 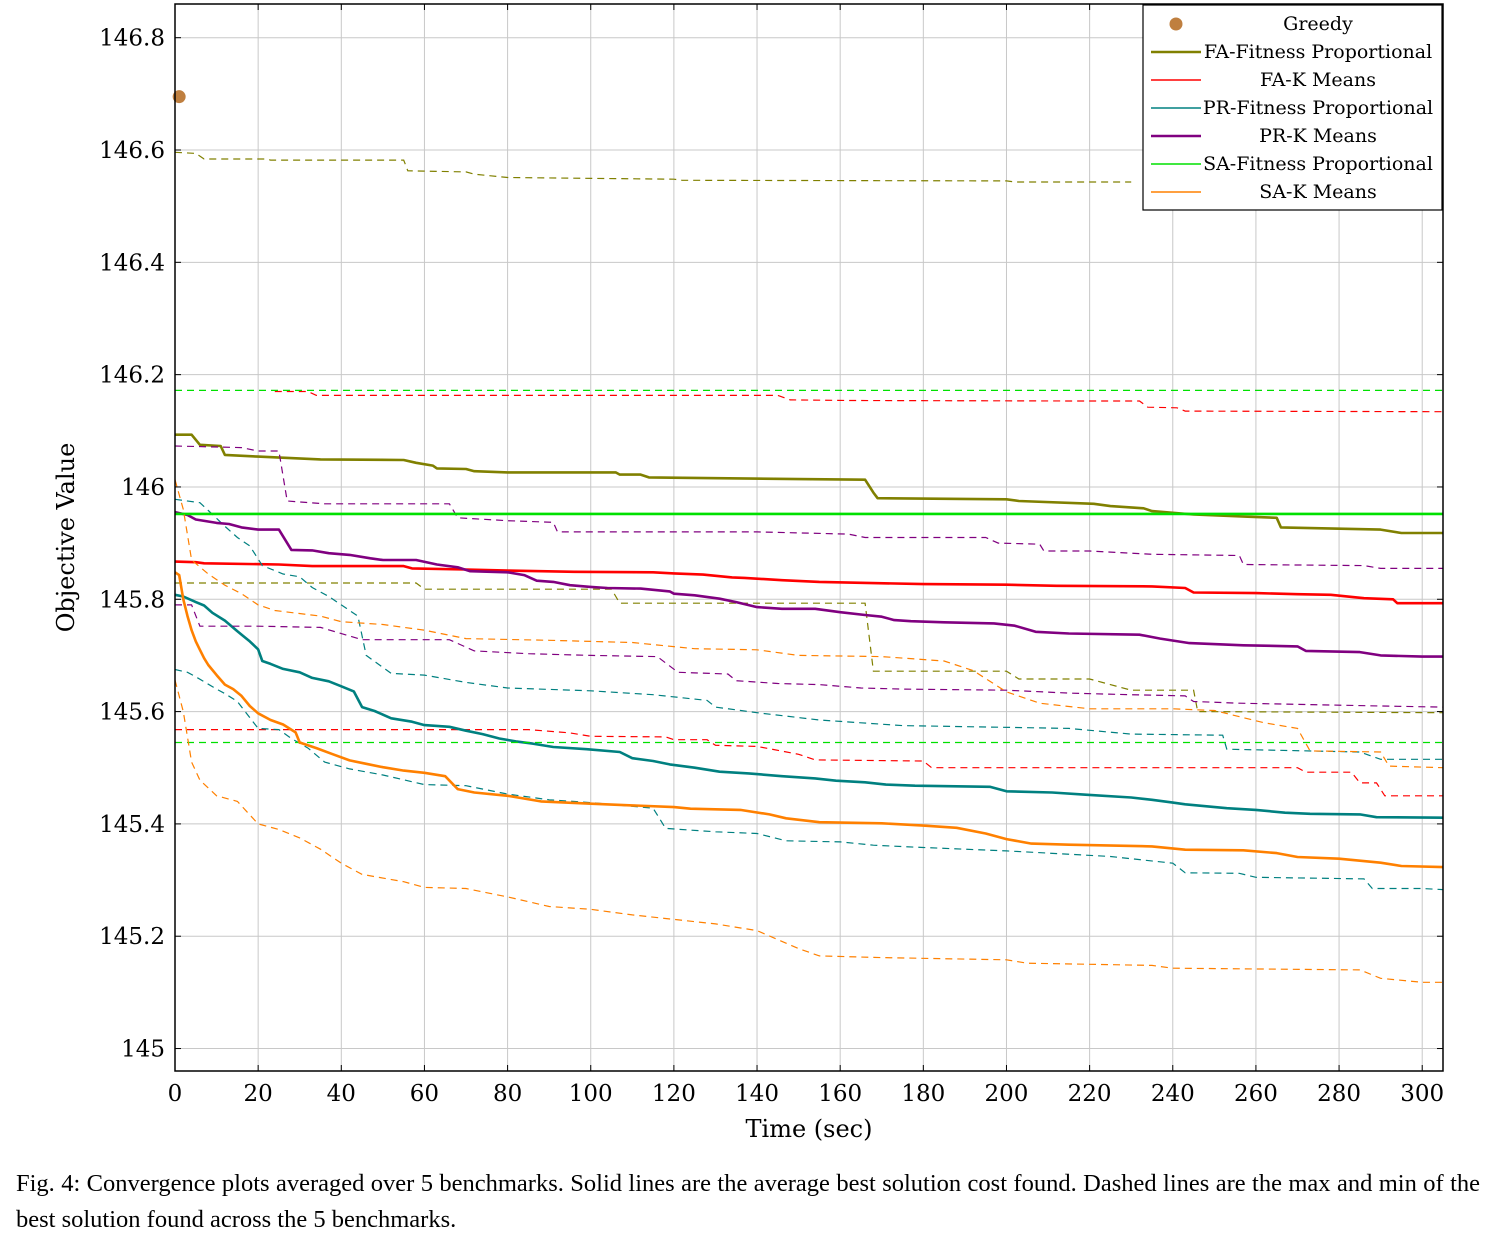 What do you see at coordinates (1339, 1094) in the screenshot?
I see `x-tick-label-280: 280` at bounding box center [1339, 1094].